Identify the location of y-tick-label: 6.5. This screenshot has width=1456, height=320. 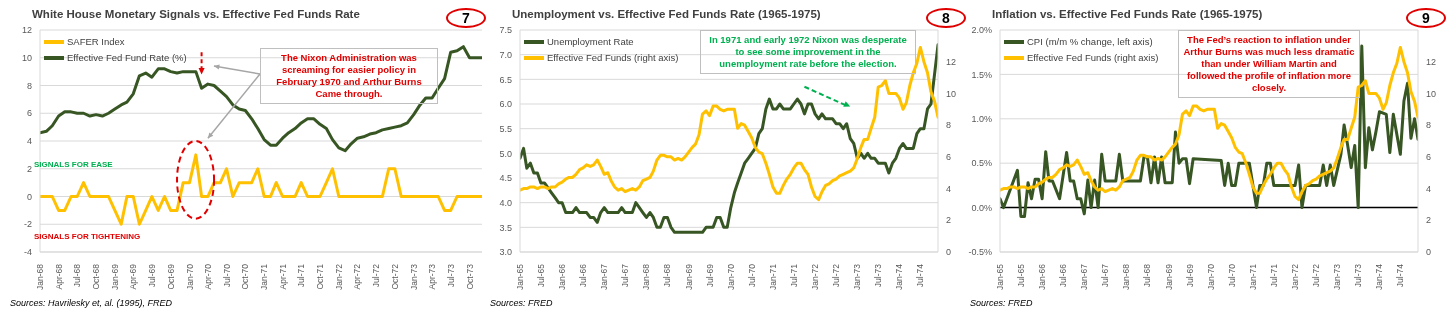
(505, 79).